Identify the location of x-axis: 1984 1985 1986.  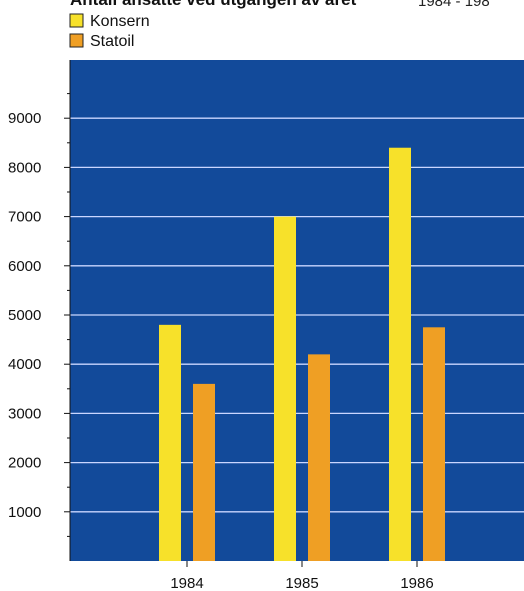
(302, 576).